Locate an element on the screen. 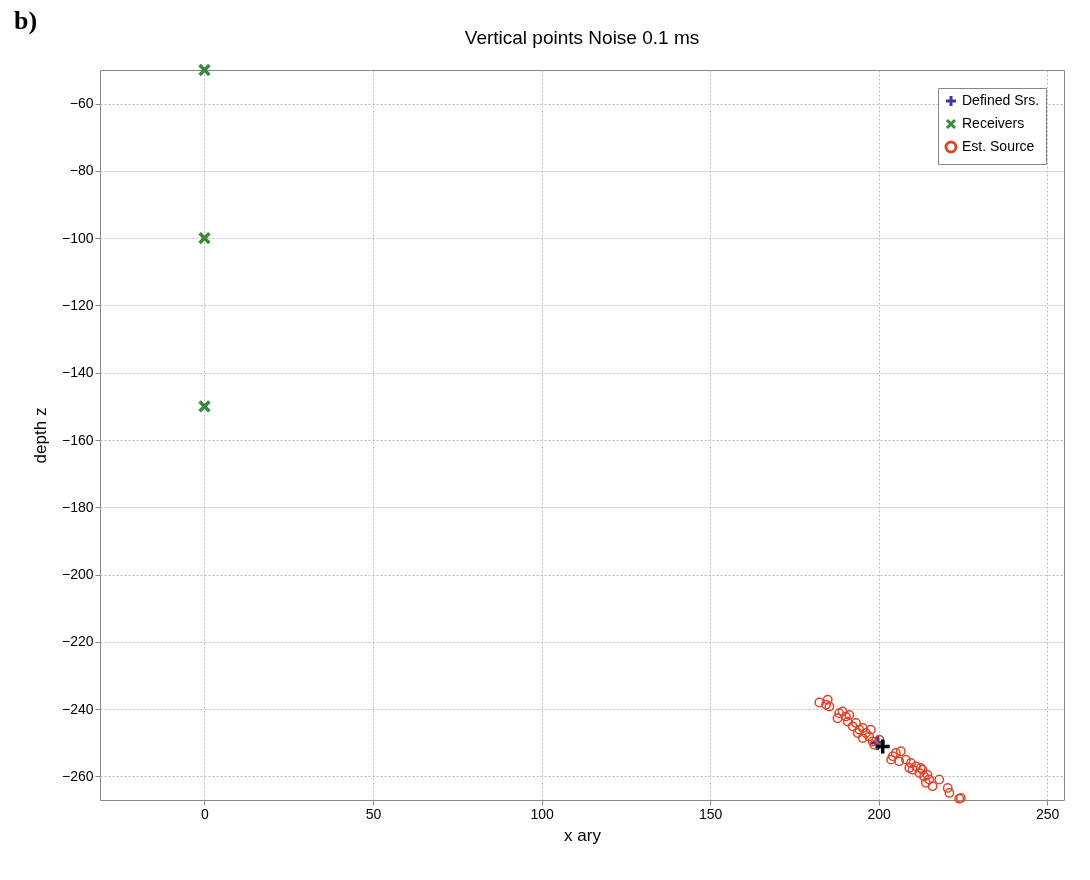 The width and height of the screenshot is (1090, 880). y-tick-label: −220 is located at coordinates (77, 641).